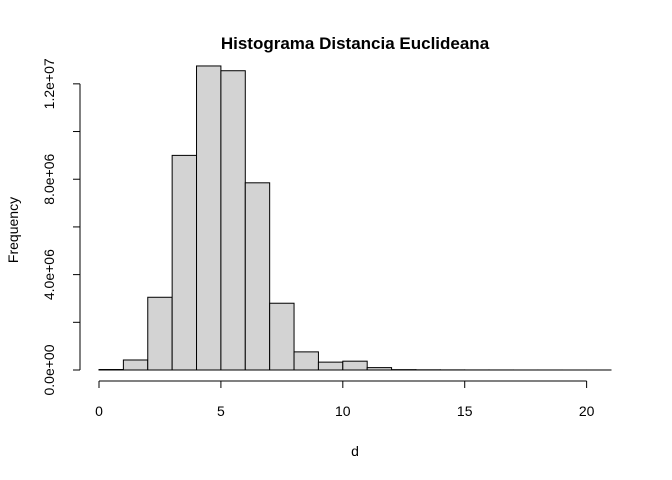  I want to click on y-axis: 0.0e+00 4.0e+06 8.0e+06 1.2e+07, so click(61, 227).